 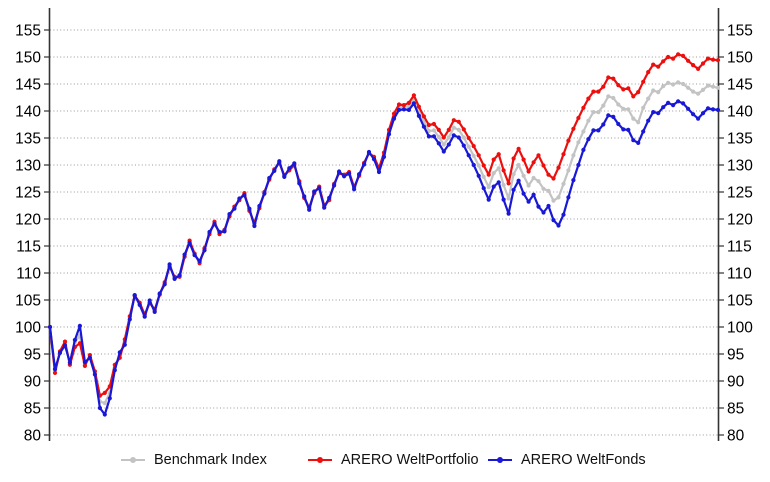 What do you see at coordinates (740, 85) in the screenshot?
I see `y-axis-label-right-145: 145` at bounding box center [740, 85].